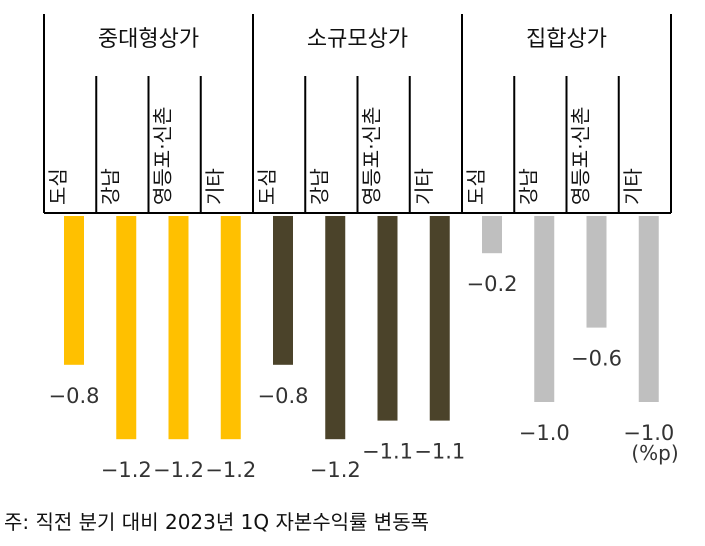 This screenshot has height=546, width=705. What do you see at coordinates (492, 284) in the screenshot?
I see `value-label: −0.2` at bounding box center [492, 284].